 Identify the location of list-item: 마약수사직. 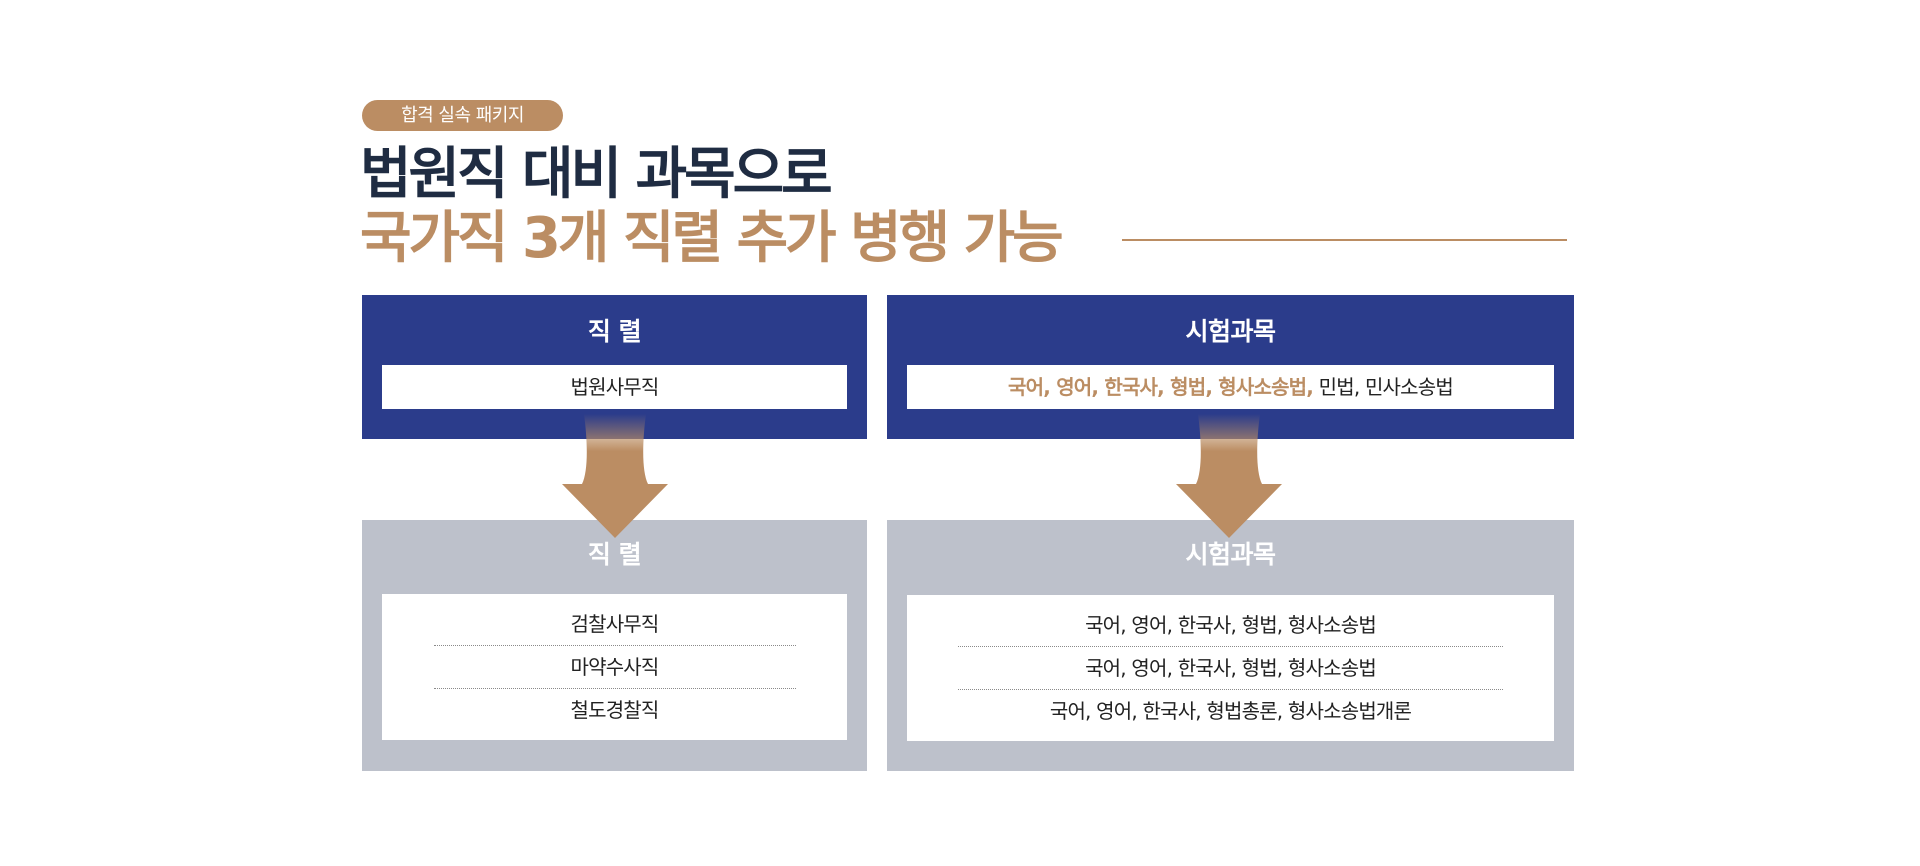
(614, 667).